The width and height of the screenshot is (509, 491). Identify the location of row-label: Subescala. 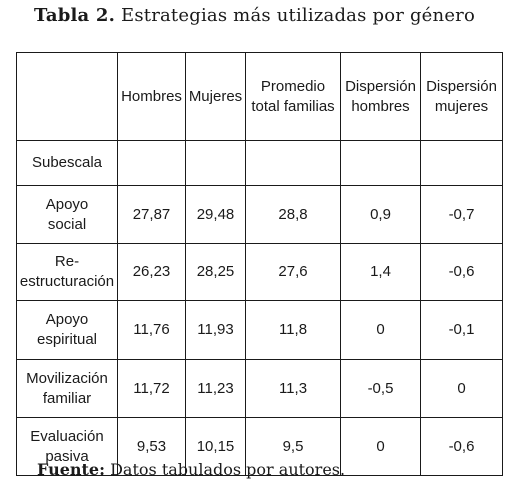
(67, 163).